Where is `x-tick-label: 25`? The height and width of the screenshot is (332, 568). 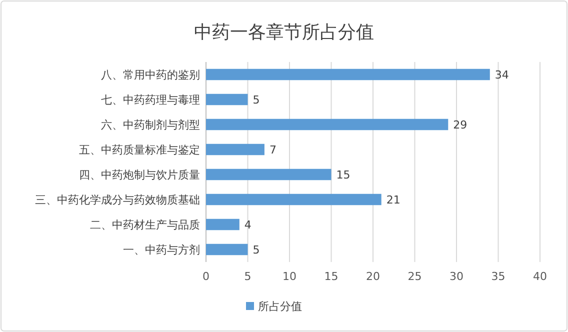 x-tick-label: 25 is located at coordinates (415, 276).